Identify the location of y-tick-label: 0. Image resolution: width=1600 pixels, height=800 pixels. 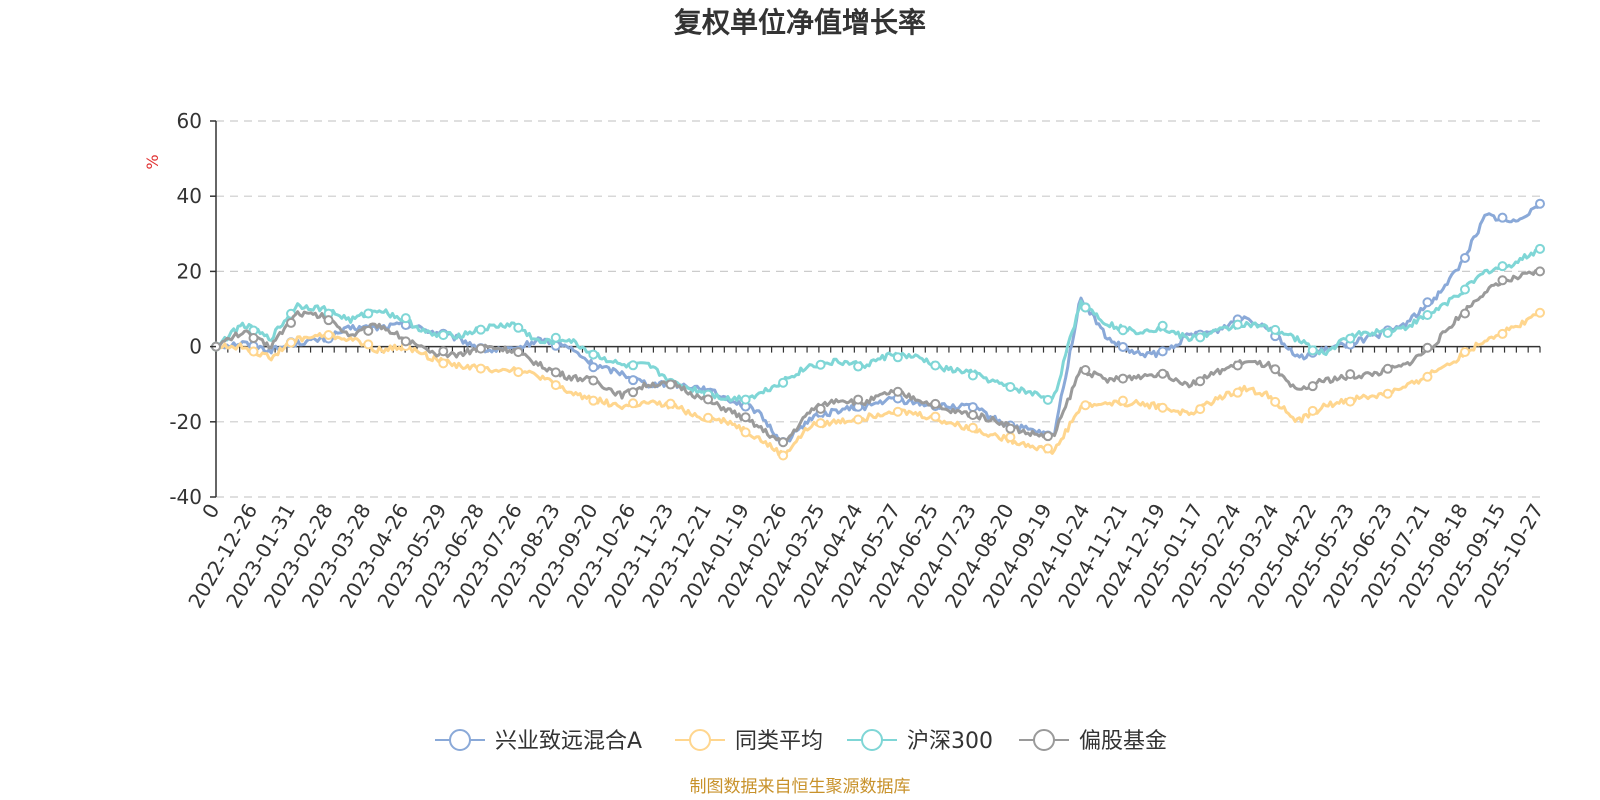
(195, 347).